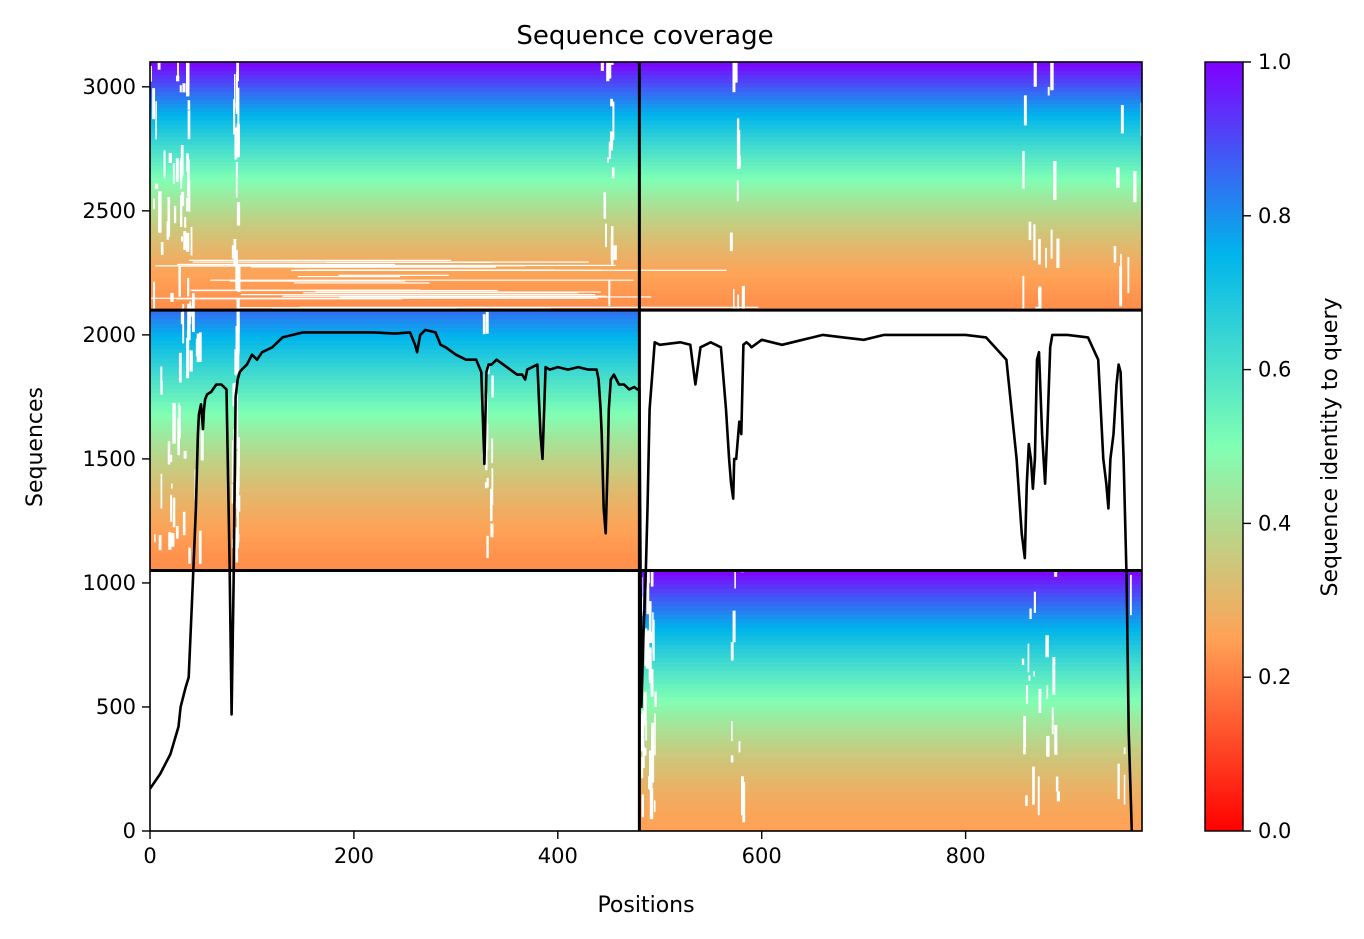 This screenshot has height=939, width=1364. I want to click on colorbar-tick-label: 0.4, so click(1274, 523).